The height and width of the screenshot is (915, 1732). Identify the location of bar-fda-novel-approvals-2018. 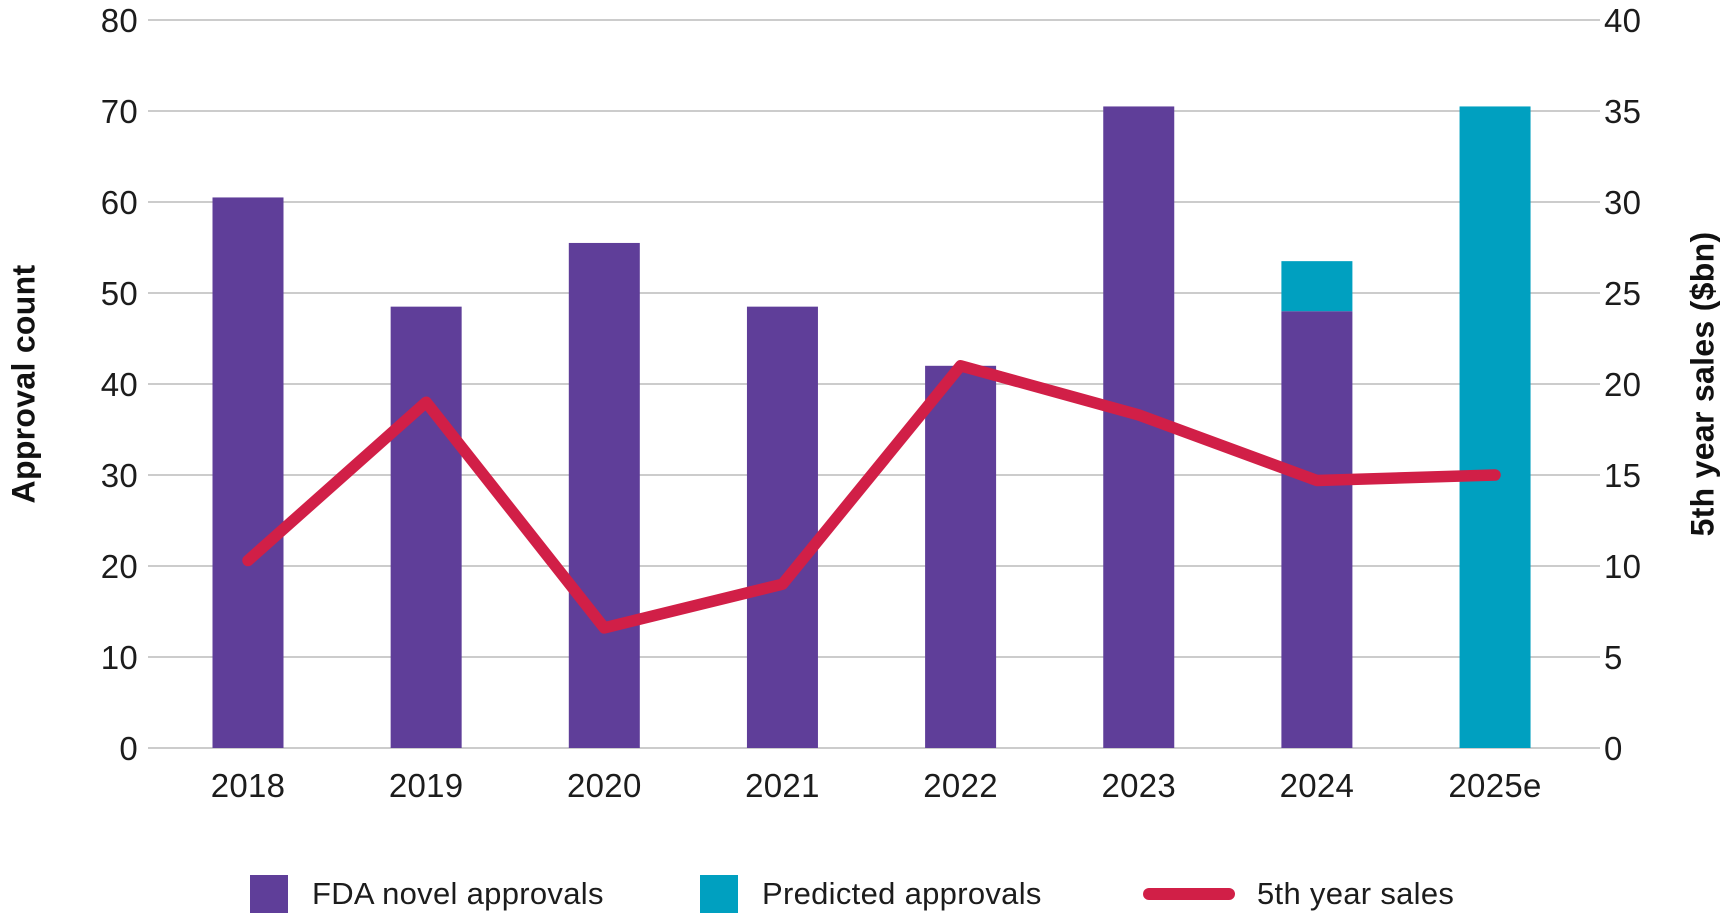
(248, 472).